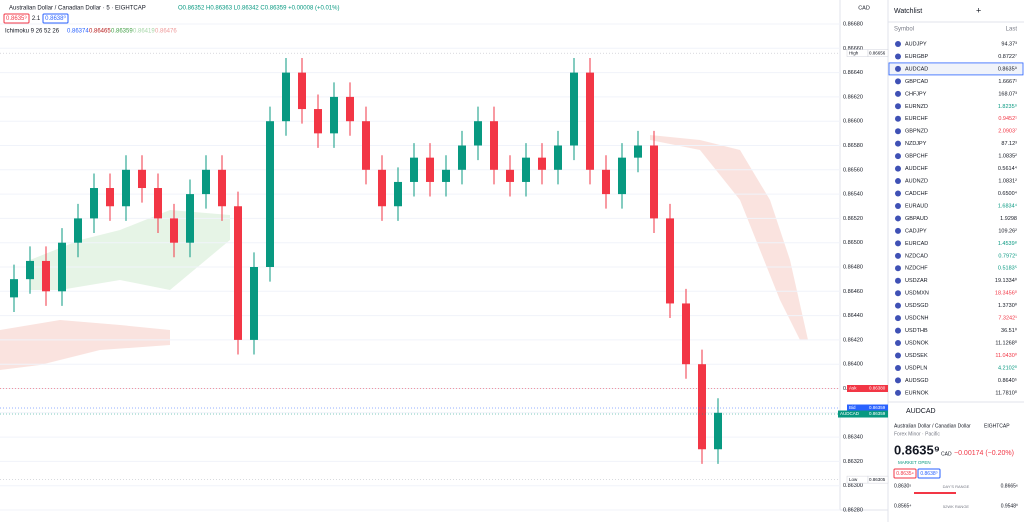 This screenshot has width=1024, height=522. What do you see at coordinates (1012, 30) in the screenshot?
I see `column-header: Last` at bounding box center [1012, 30].